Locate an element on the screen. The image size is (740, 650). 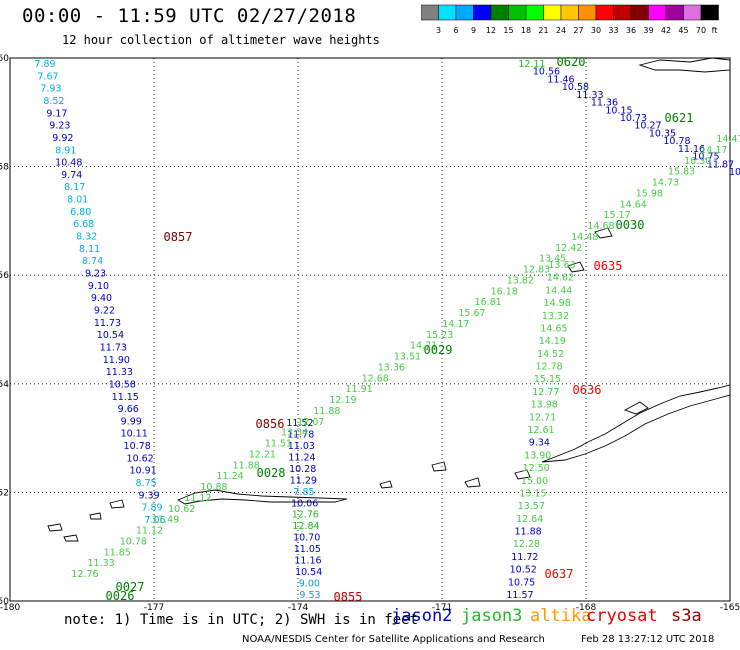
track-value-label: 14.68 is located at coordinates (600, 226).